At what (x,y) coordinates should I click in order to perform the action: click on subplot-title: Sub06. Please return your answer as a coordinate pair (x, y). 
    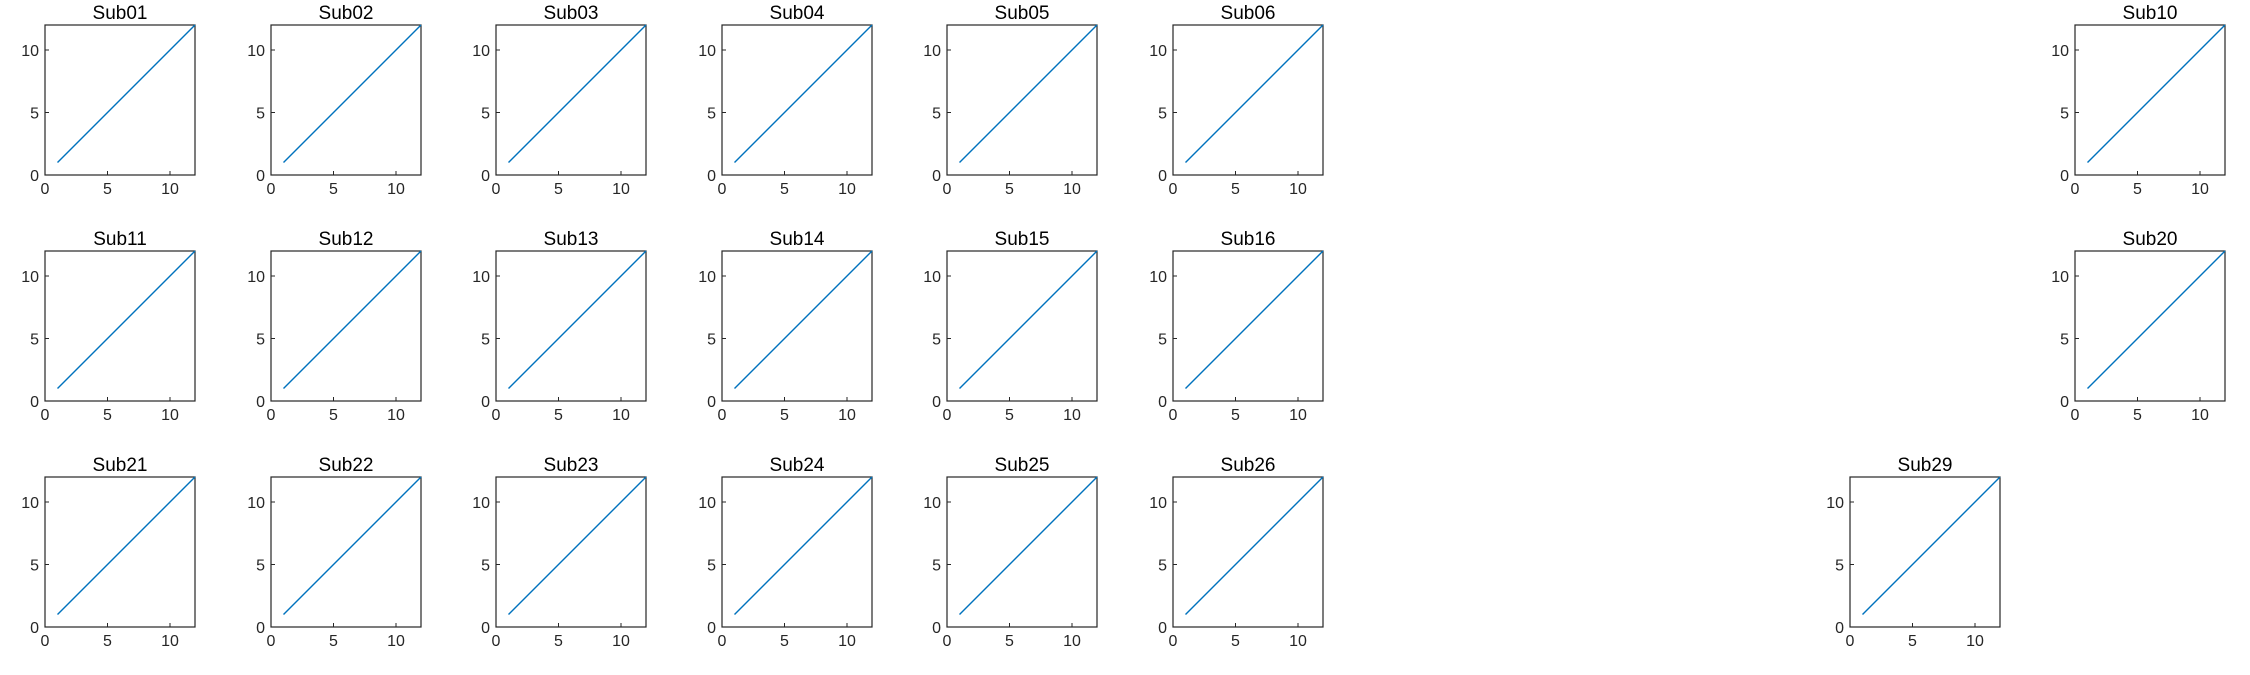
    Looking at the image, I should click on (1248, 13).